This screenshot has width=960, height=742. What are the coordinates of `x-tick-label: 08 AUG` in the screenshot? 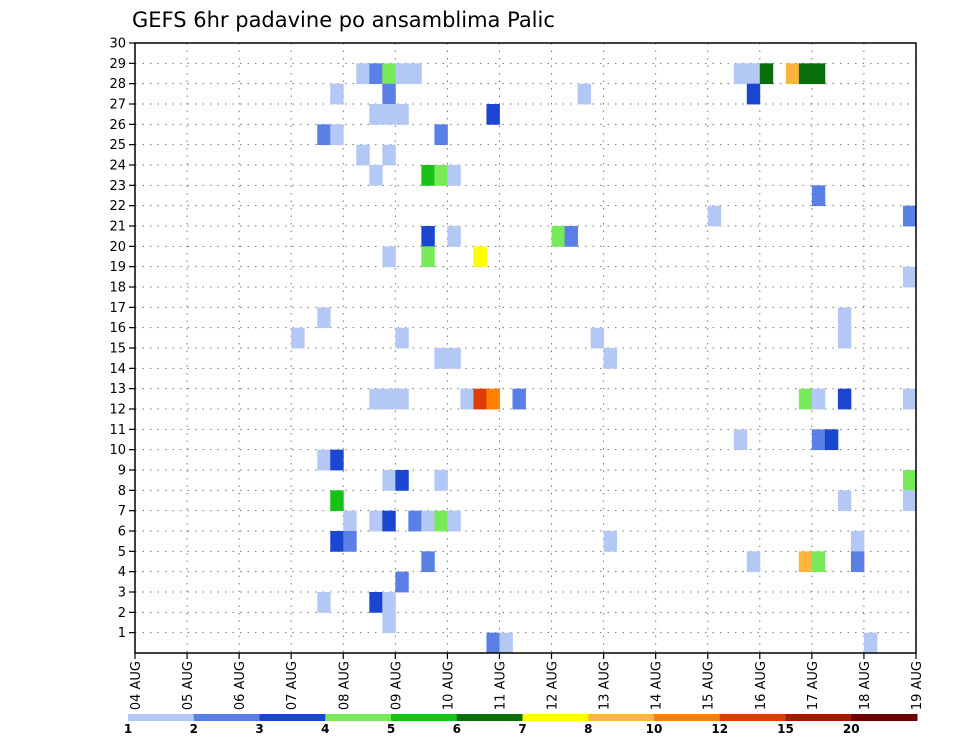 It's located at (344, 685).